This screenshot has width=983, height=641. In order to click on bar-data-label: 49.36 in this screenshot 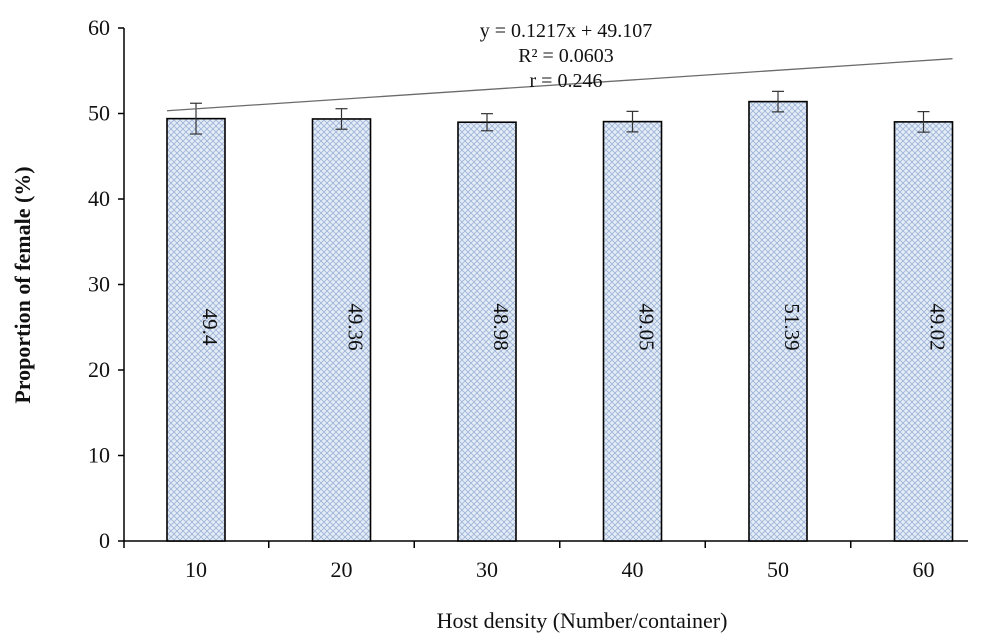, I will do `click(356, 326)`.